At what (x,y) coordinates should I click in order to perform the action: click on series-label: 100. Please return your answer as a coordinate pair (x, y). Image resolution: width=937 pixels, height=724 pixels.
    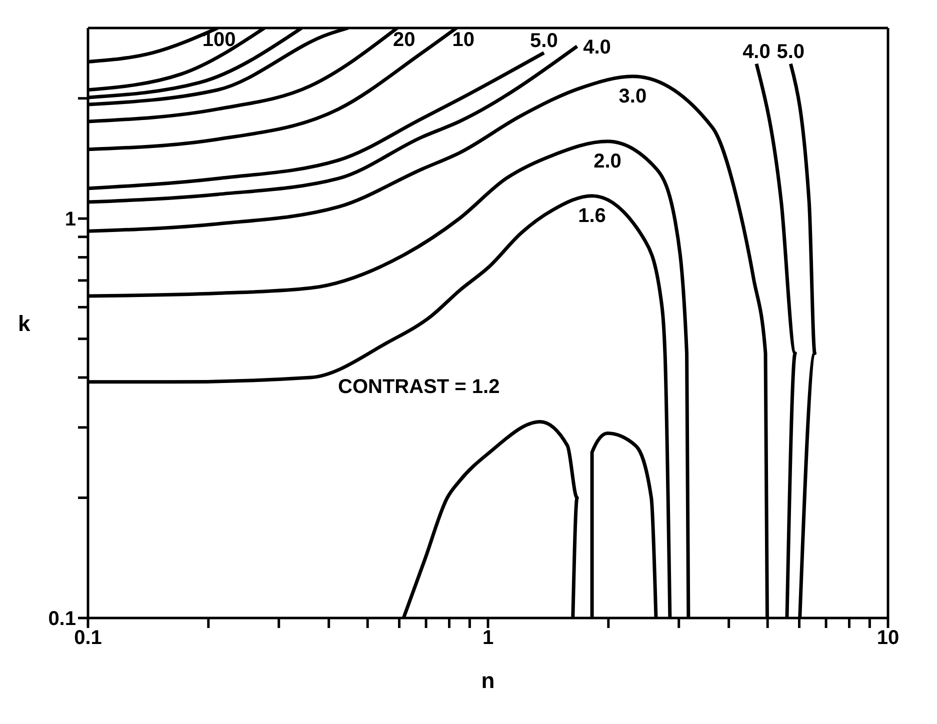
    Looking at the image, I should click on (219, 40).